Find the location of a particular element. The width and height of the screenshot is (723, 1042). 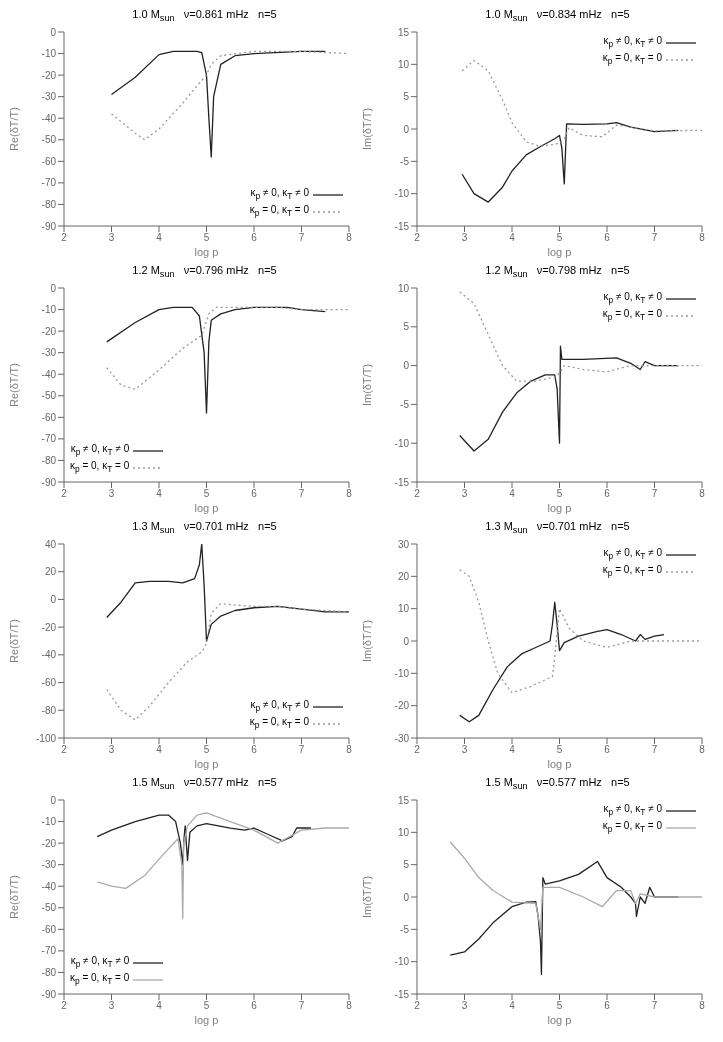

y-tick-label: -15 is located at coordinates (402, 482).